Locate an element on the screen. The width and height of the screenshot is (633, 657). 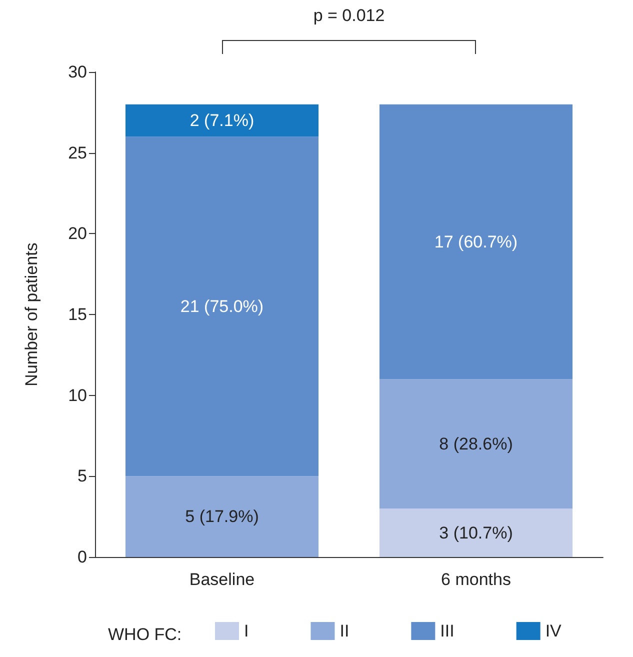
x-tick-label: 6 months is located at coordinates (476, 579).